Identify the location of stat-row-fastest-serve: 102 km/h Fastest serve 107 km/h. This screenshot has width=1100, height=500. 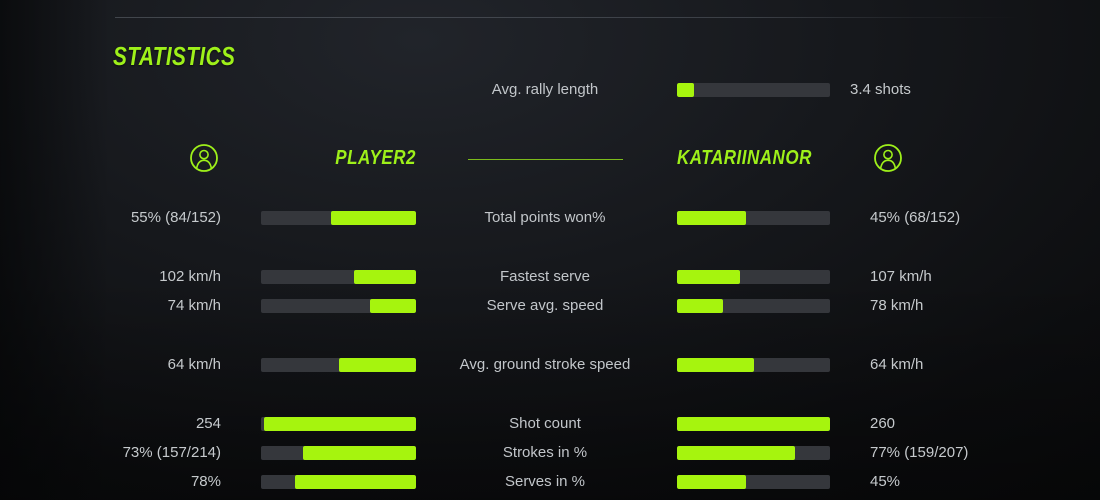
(550, 277).